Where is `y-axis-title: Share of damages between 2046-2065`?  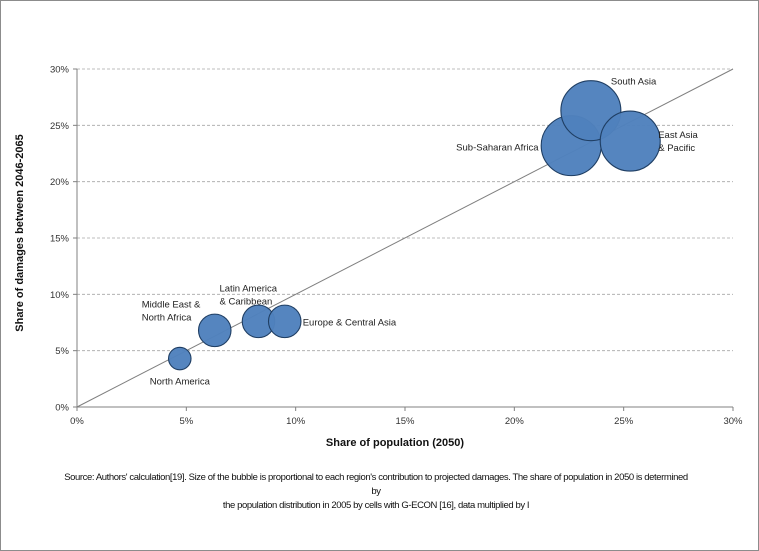
y-axis-title: Share of damages between 2046-2065 is located at coordinates (20, 232).